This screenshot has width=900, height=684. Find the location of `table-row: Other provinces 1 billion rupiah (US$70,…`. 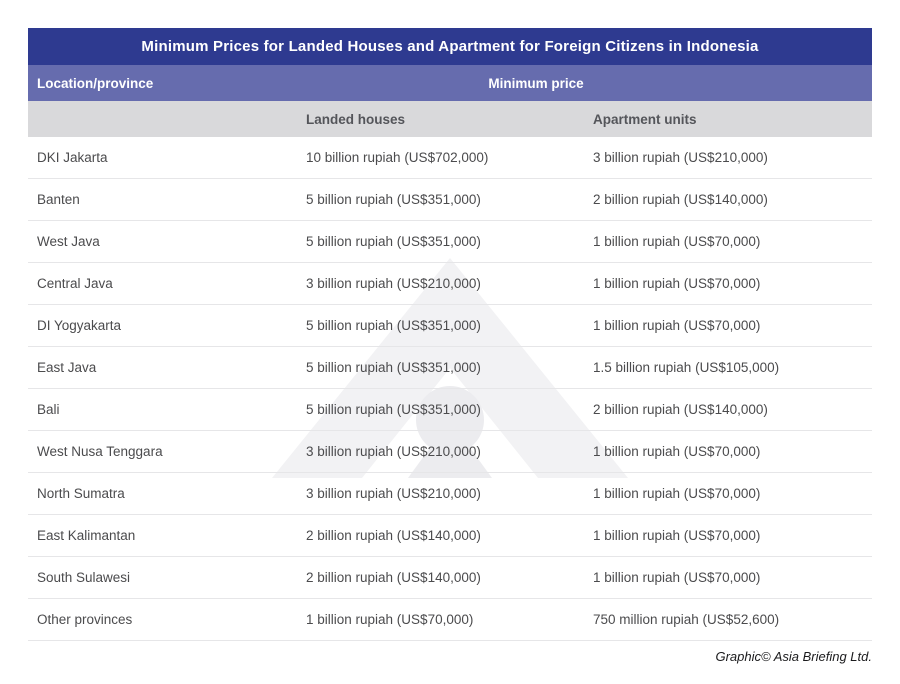

table-row: Other provinces 1 billion rupiah (US$70,… is located at coordinates (450, 620).